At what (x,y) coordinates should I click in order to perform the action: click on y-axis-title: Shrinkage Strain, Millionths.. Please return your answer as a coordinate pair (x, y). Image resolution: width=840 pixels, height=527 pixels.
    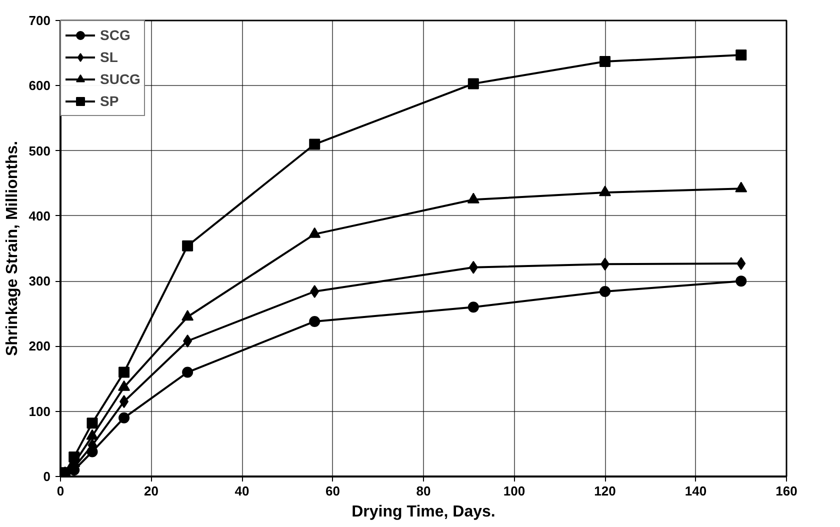
    Looking at the image, I should click on (12, 248).